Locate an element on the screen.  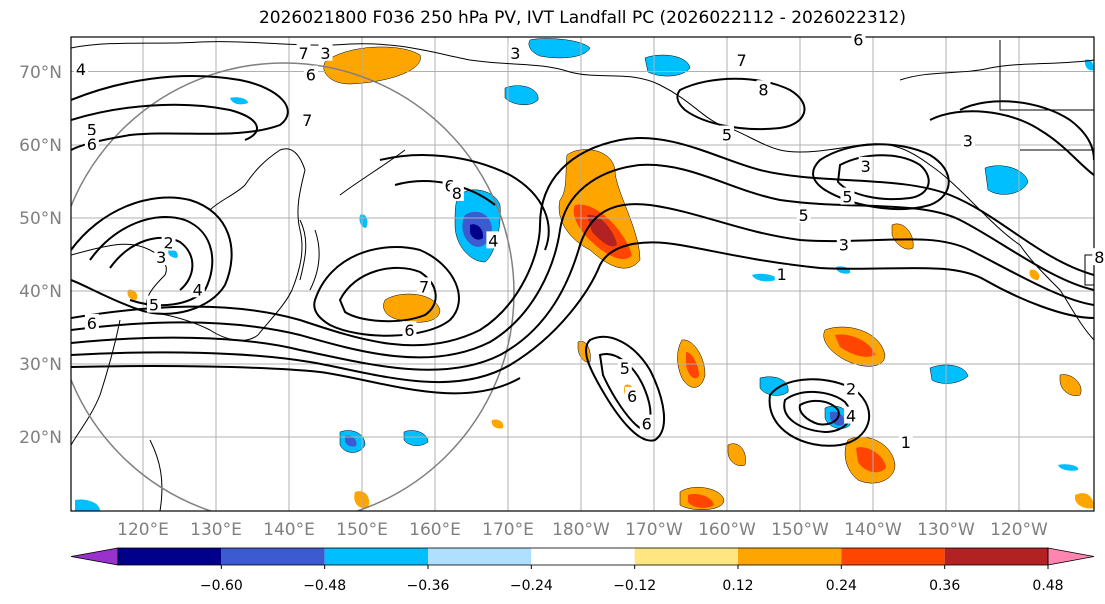
lat-label: 40°N is located at coordinates (40, 292).